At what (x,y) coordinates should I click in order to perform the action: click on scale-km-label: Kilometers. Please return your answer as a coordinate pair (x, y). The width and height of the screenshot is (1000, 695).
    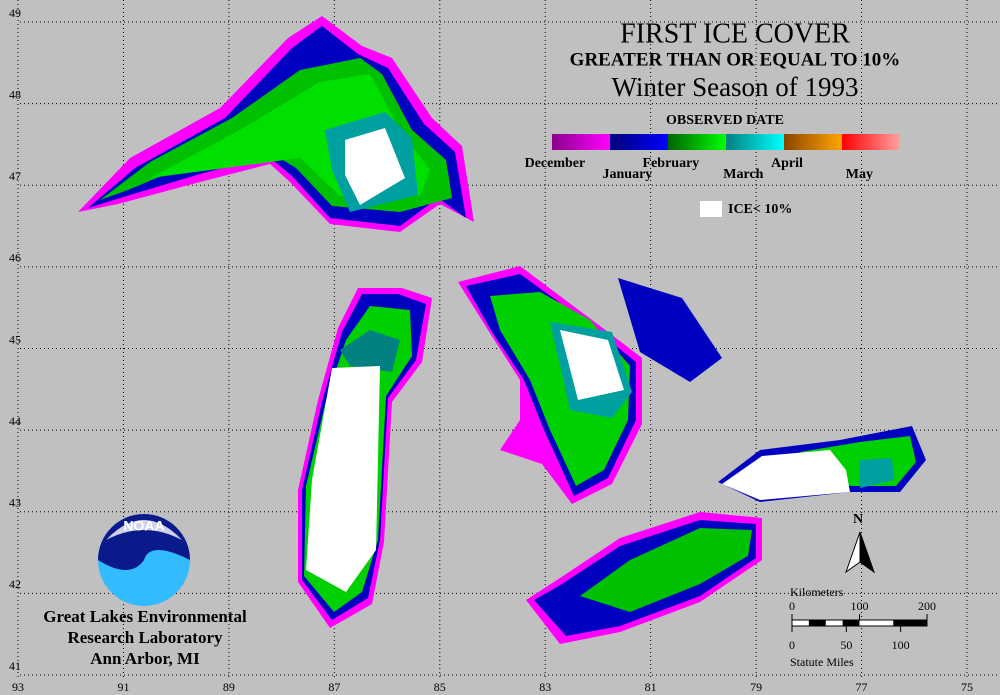
    Looking at the image, I should click on (817, 592).